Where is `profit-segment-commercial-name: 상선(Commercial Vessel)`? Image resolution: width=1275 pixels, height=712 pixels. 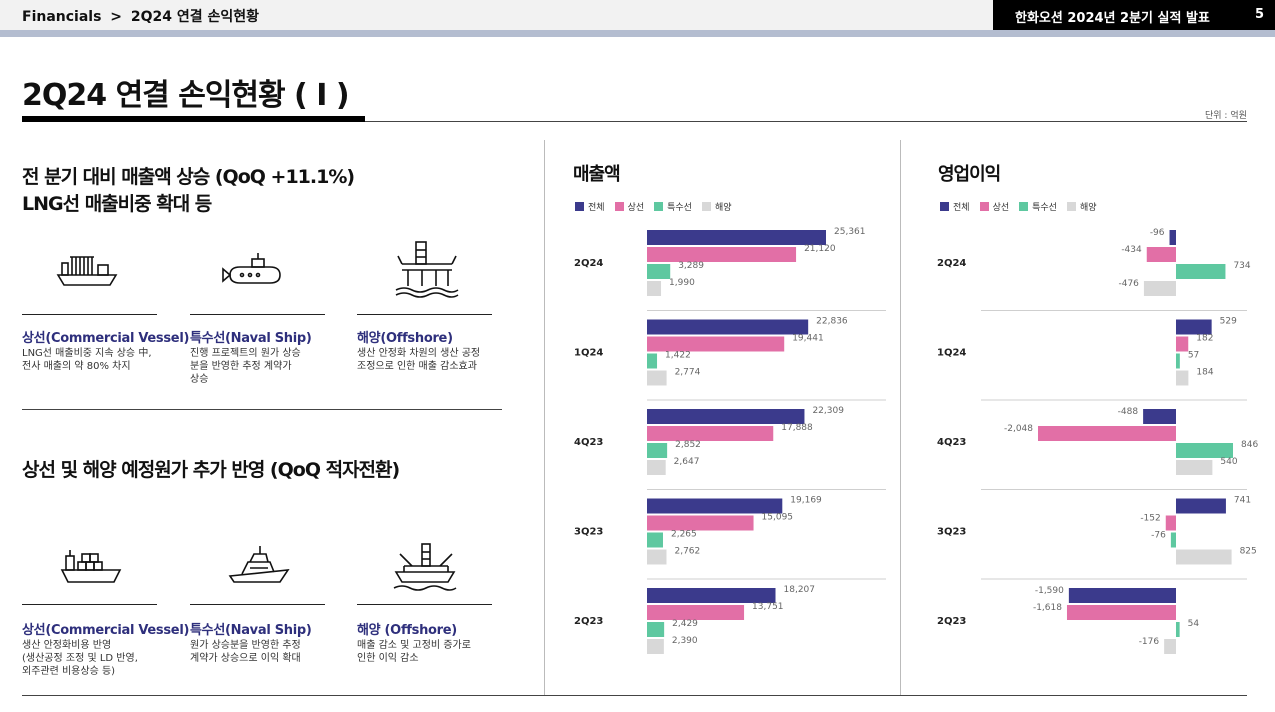
profit-segment-commercial-name: 상선(Commercial Vessel) is located at coordinates (106, 630).